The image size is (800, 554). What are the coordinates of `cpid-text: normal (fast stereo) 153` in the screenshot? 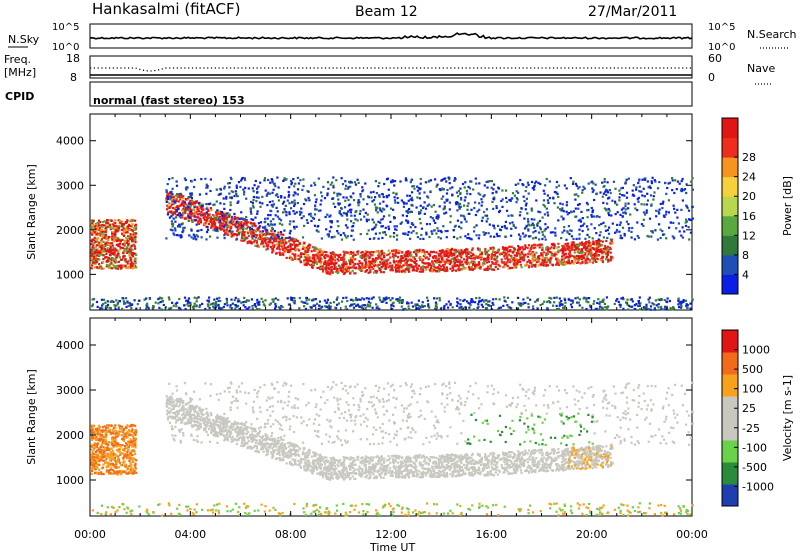 It's located at (169, 100).